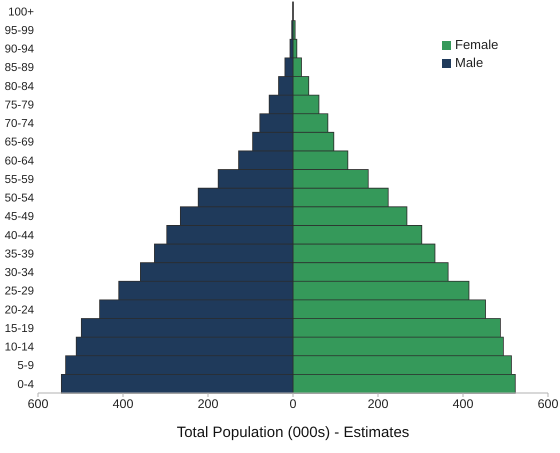 The width and height of the screenshot is (560, 453). Describe the element at coordinates (19, 180) in the screenshot. I see `y-tick-label: 55-59` at that location.